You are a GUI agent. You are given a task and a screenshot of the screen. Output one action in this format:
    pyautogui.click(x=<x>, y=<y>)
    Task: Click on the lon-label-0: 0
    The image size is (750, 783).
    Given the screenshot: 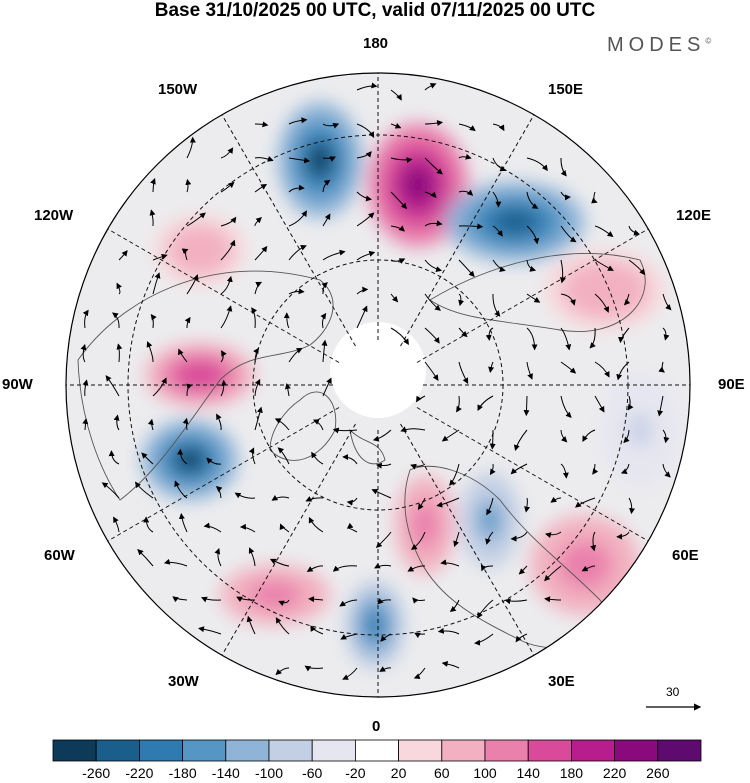 What is the action you would take?
    pyautogui.click(x=376, y=726)
    